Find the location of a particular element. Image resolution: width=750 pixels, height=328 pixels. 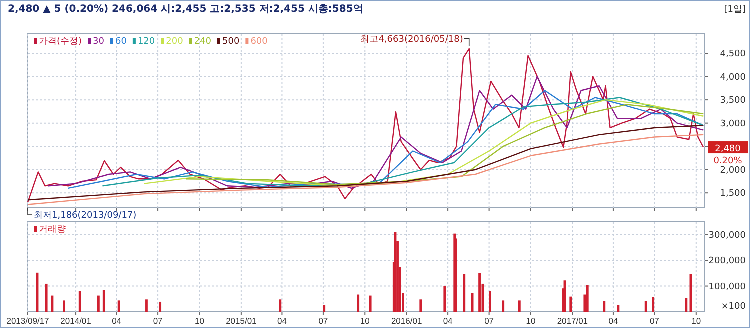

y-tick-label: 4,500 is located at coordinates (733, 55).